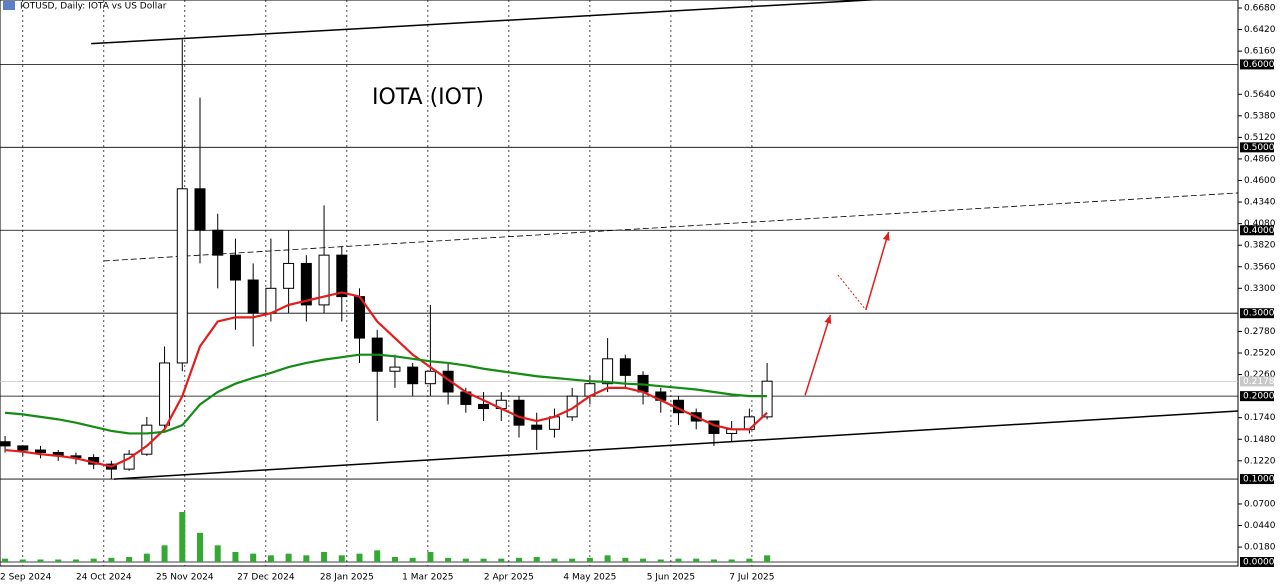 This screenshot has width=1280, height=585. What do you see at coordinates (751, 578) in the screenshot?
I see `x-tick-label: 7 Jul 2025` at bounding box center [751, 578].